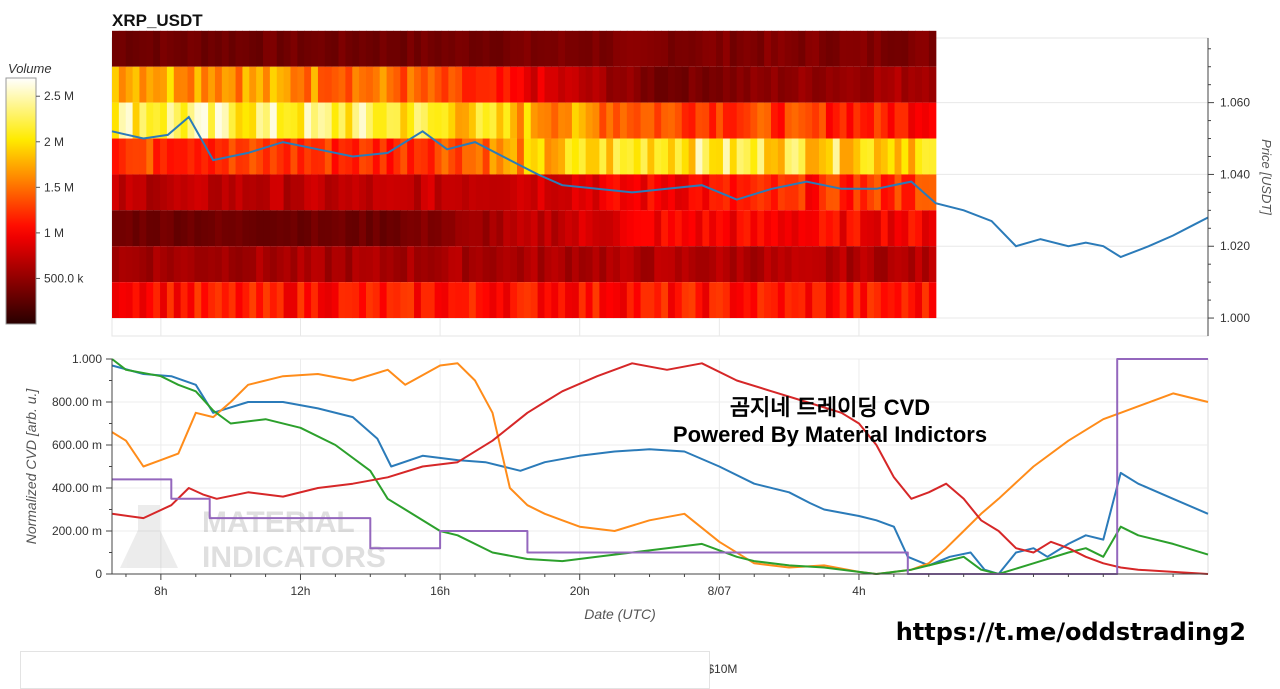  I want to click on cvd-y-tick-label: 1.000, so click(87, 359).